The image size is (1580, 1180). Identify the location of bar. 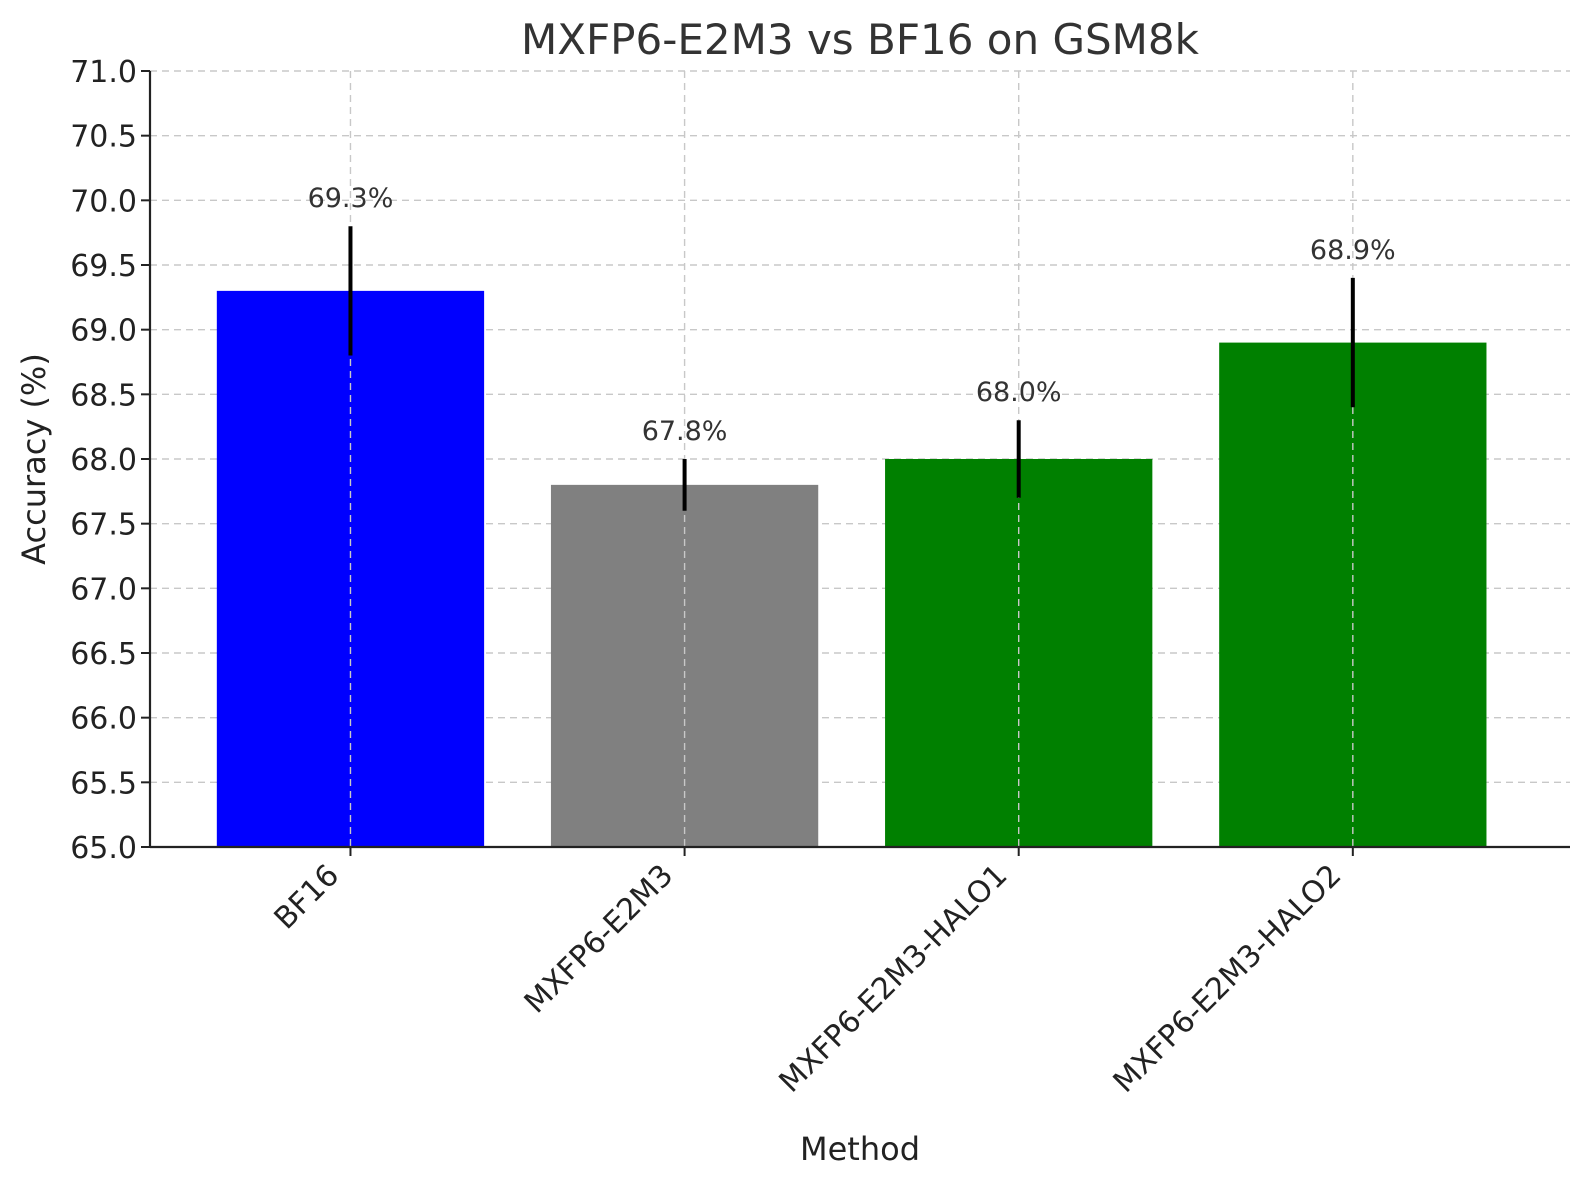
(1353, 594).